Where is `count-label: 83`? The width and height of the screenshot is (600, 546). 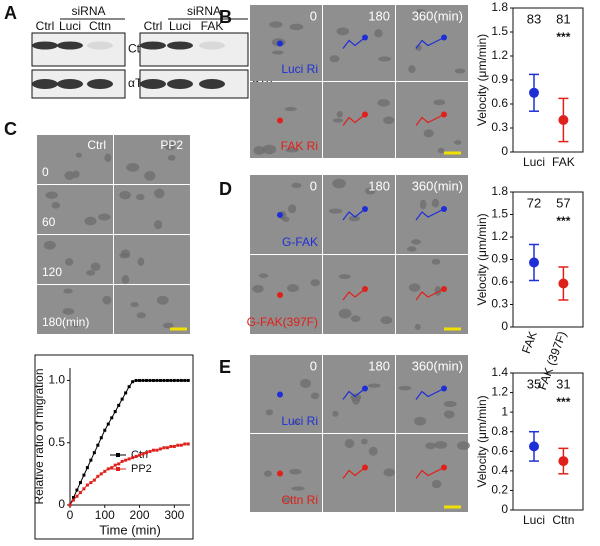
count-label: 83 is located at coordinates (534, 18).